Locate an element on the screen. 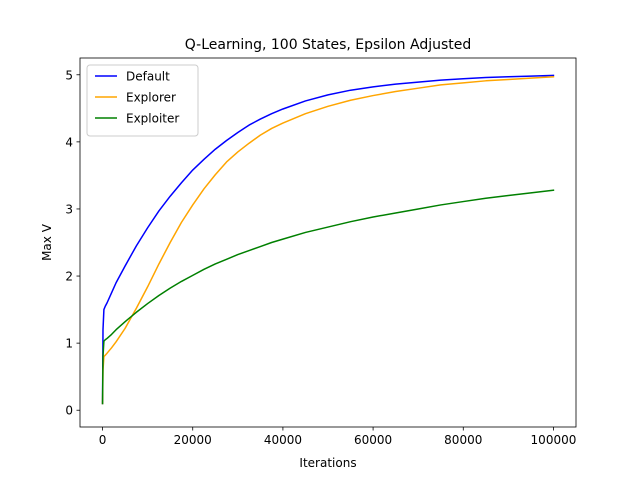  x-tick-label: 0 is located at coordinates (103, 440).